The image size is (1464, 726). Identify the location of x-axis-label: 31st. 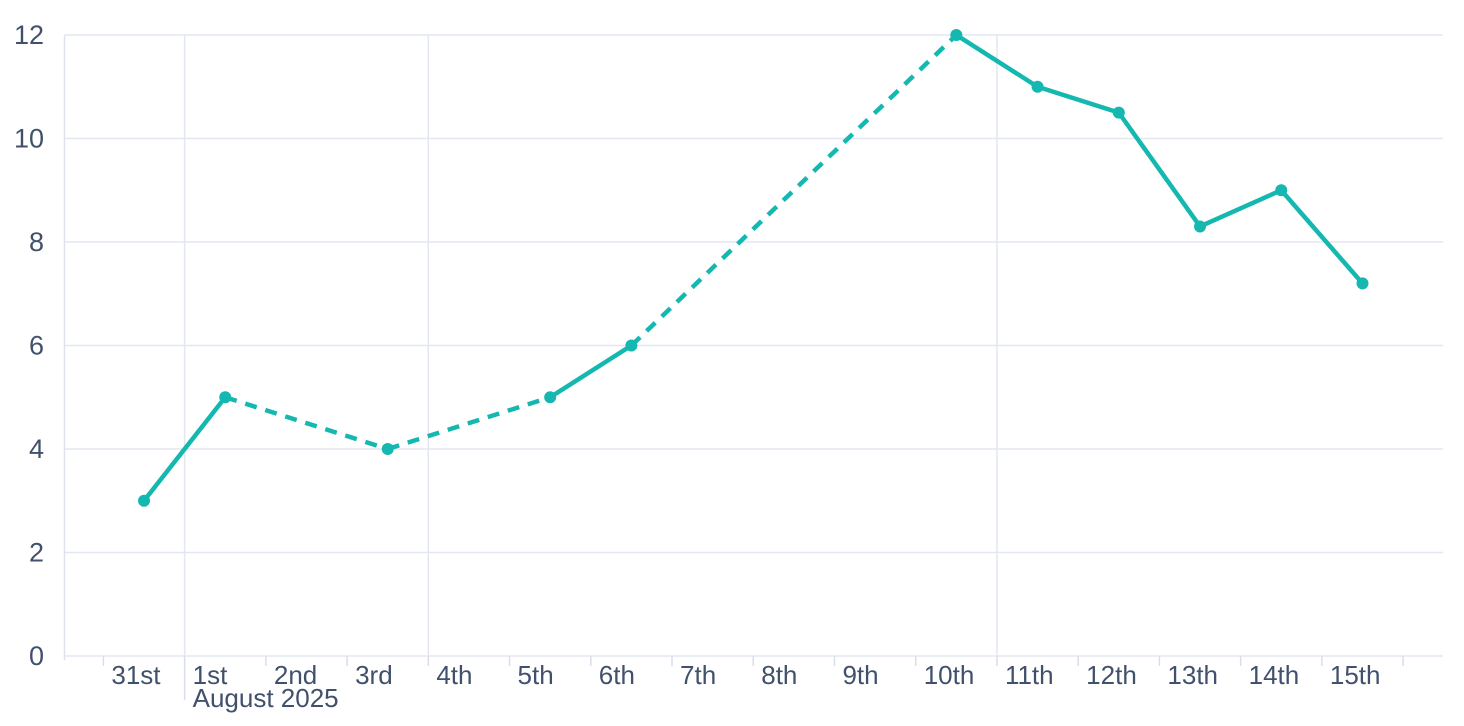
(136, 675).